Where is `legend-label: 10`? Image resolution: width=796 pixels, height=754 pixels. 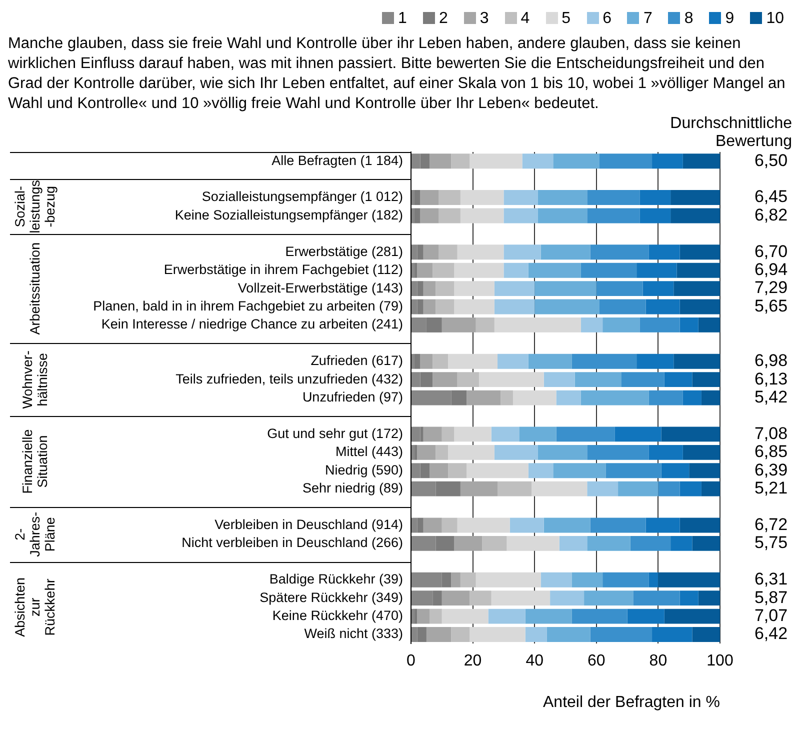
legend-label: 10 is located at coordinates (774, 19).